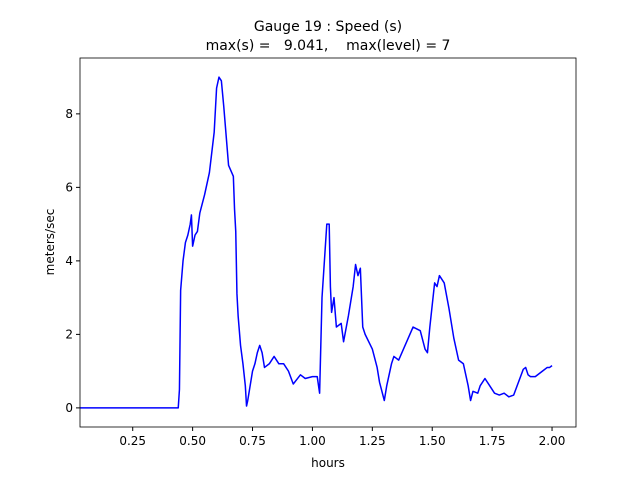  Describe the element at coordinates (432, 441) in the screenshot. I see `x-tick-label: 1.50` at that location.